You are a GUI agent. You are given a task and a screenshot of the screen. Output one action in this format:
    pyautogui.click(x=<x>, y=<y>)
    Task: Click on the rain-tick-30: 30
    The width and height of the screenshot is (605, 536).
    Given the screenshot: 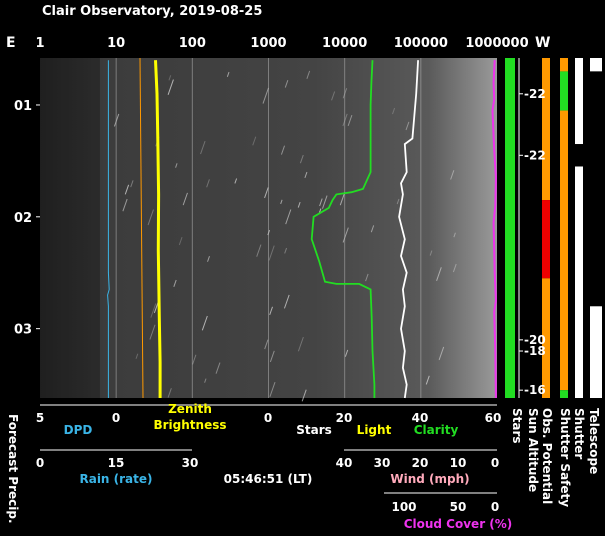 What is the action you would take?
    pyautogui.click(x=190, y=463)
    